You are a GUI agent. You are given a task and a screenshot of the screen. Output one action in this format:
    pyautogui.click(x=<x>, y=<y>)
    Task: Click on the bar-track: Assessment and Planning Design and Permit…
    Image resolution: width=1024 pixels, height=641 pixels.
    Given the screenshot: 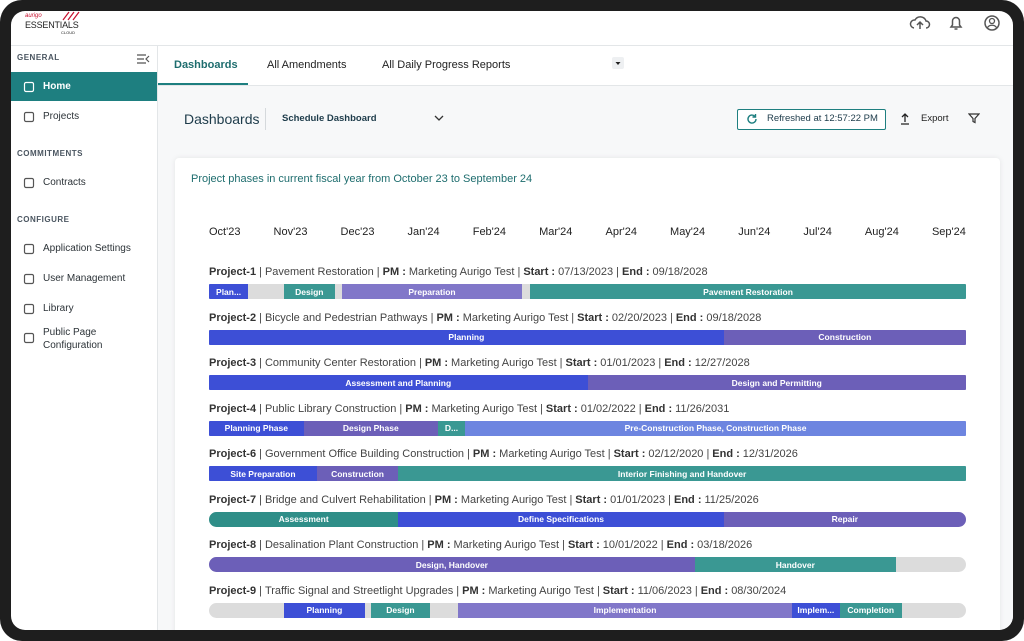 What is the action you would take?
    pyautogui.click(x=587, y=382)
    